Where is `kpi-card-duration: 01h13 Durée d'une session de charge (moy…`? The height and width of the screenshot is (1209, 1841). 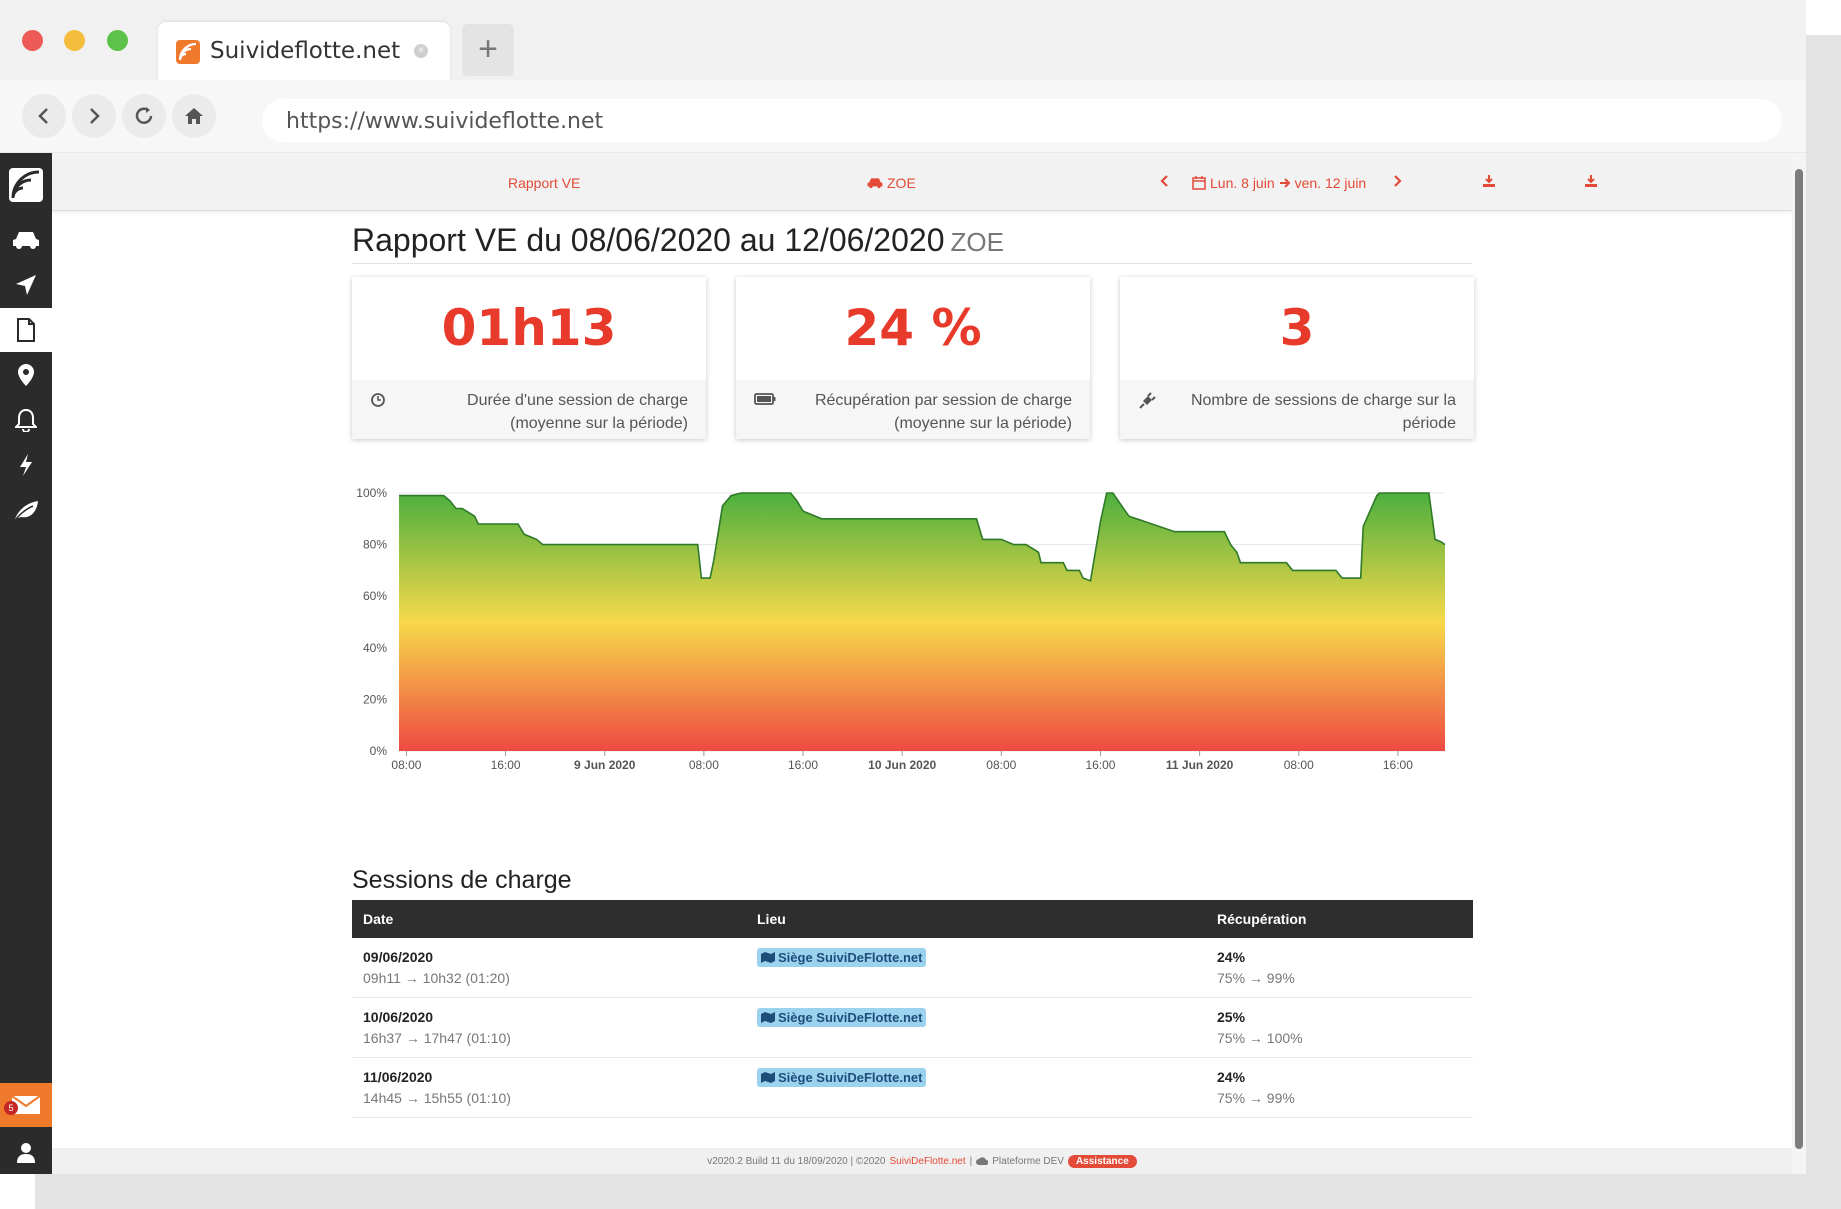 kpi-card-duration: 01h13 Durée d'une session de charge (moy… is located at coordinates (529, 358).